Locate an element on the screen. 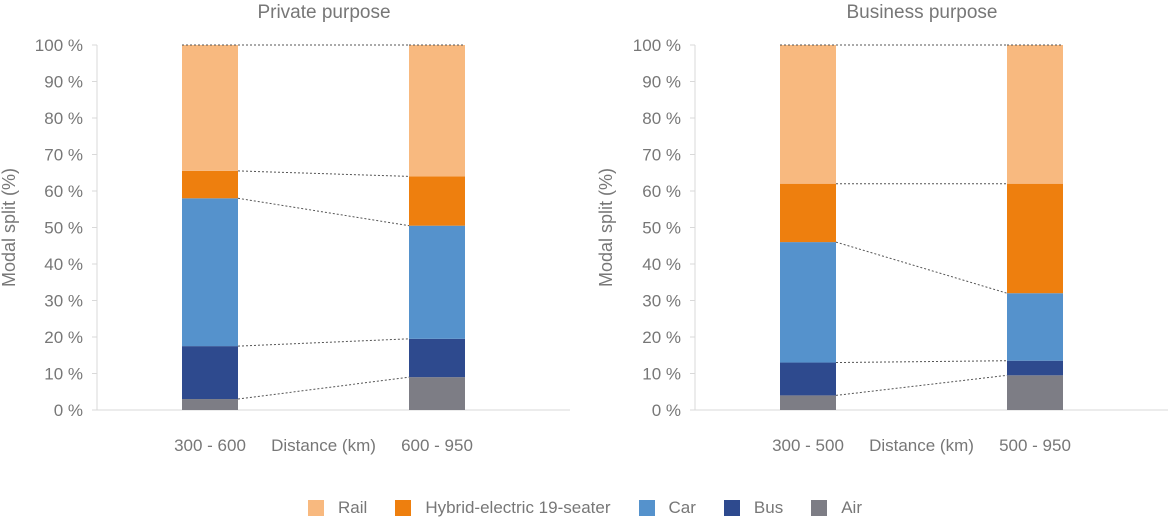 The width and height of the screenshot is (1170, 526). legend: Rail Hybrid-electric 19-seater Car Bus Air is located at coordinates (585, 508).